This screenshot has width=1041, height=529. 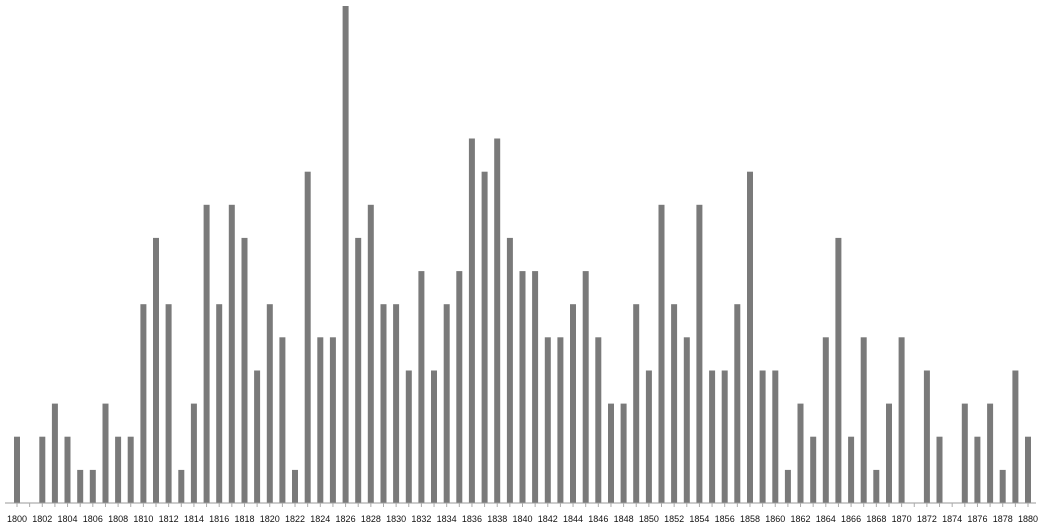 I want to click on x-tick-label: 1850, so click(x=649, y=519).